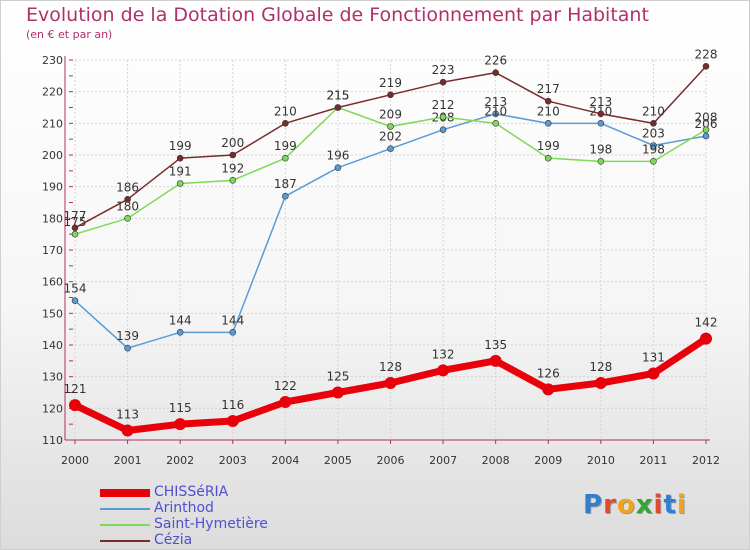 The image size is (750, 550). Describe the element at coordinates (337, 96) in the screenshot. I see `data-label: 215` at that location.